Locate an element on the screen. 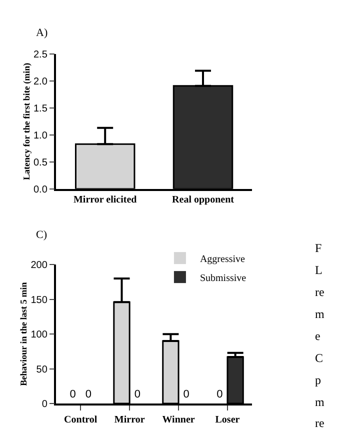 The height and width of the screenshot is (448, 337). y-tick-label: 0.5 is located at coordinates (40, 162).